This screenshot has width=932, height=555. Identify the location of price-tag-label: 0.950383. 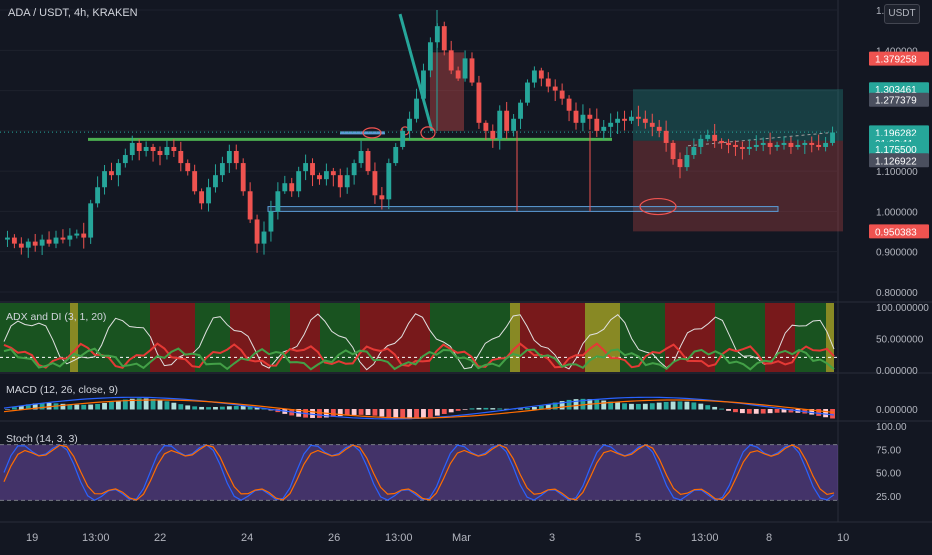
(896, 232).